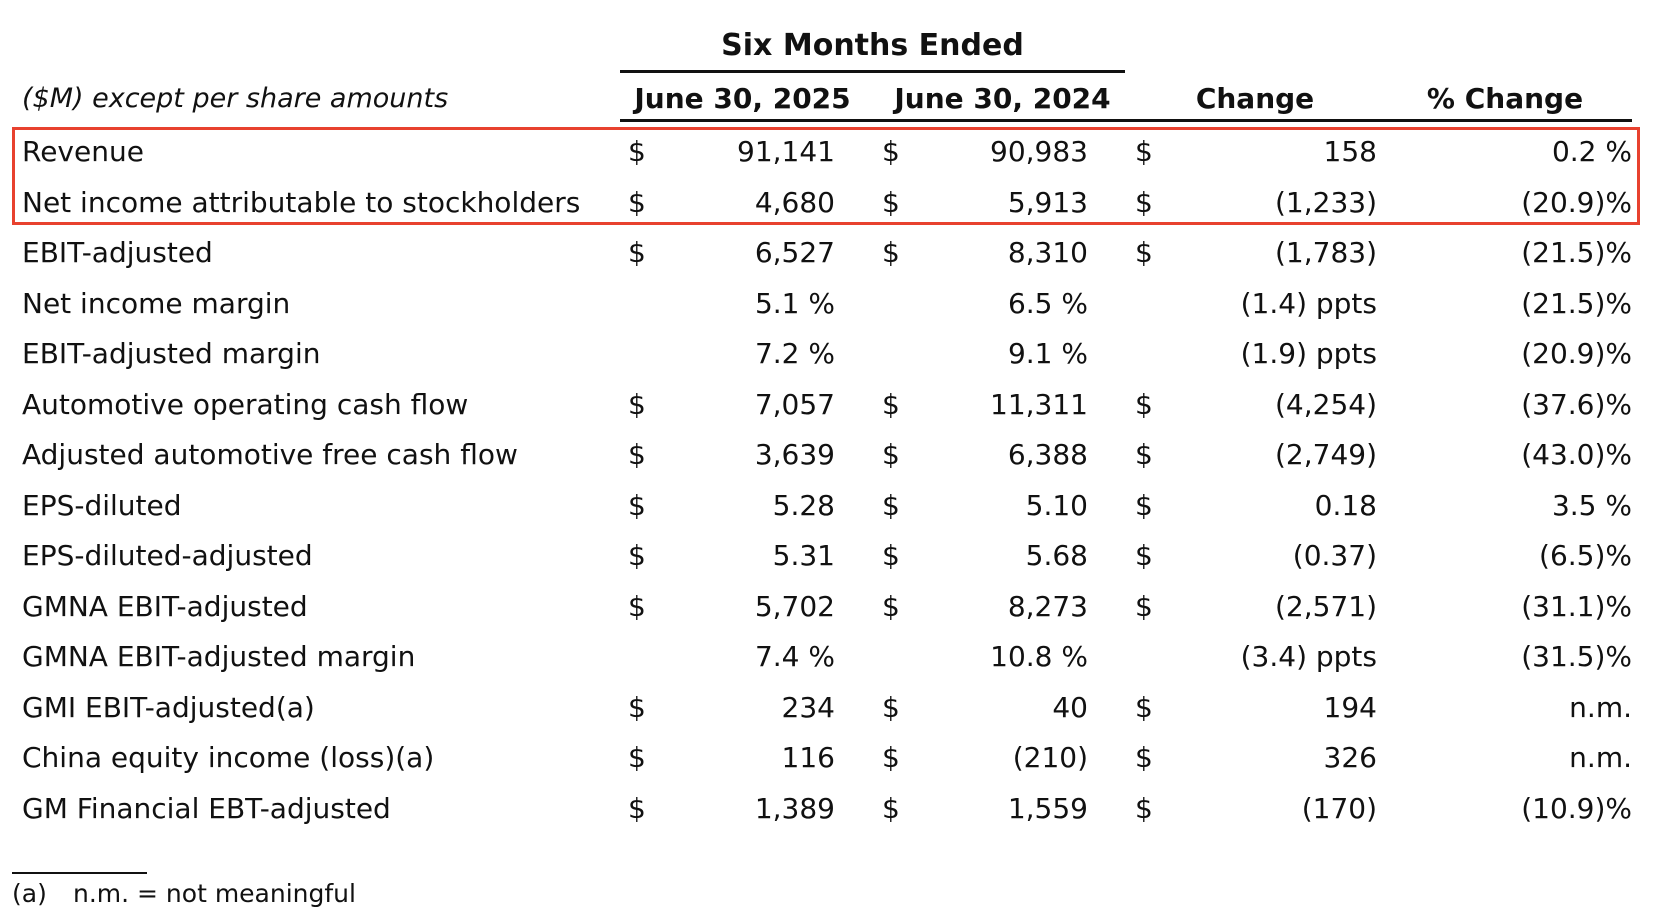  Describe the element at coordinates (1308, 353) in the screenshot. I see `value-change: (1.9) ppts` at that location.